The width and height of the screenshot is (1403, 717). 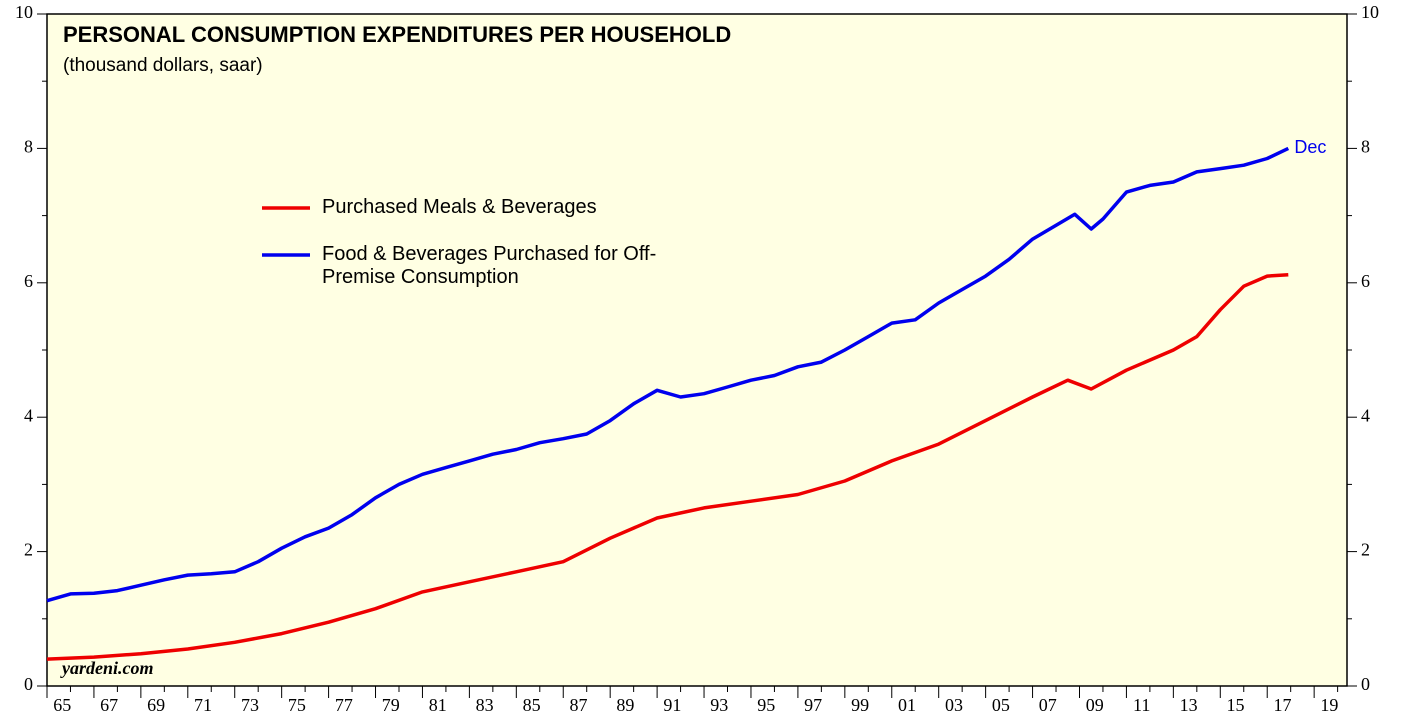 I want to click on x-tick-label: 65, so click(x=62, y=705).